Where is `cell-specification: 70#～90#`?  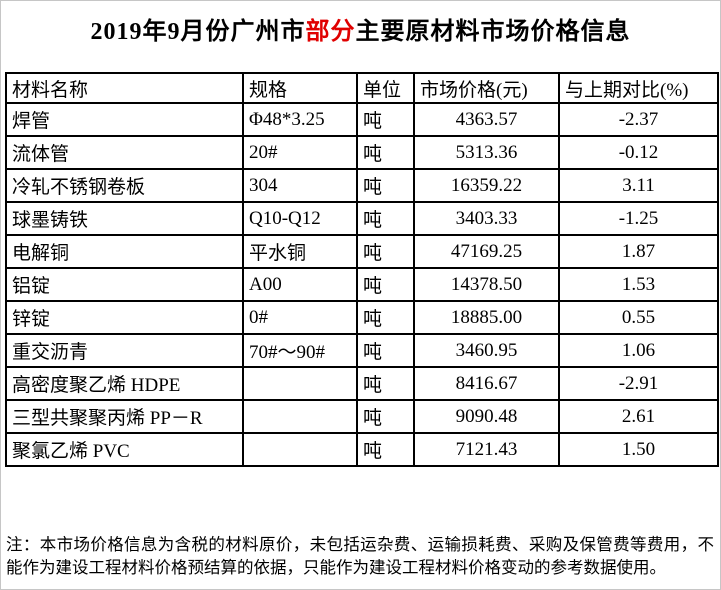
cell-specification: 70#～90# is located at coordinates (300, 350).